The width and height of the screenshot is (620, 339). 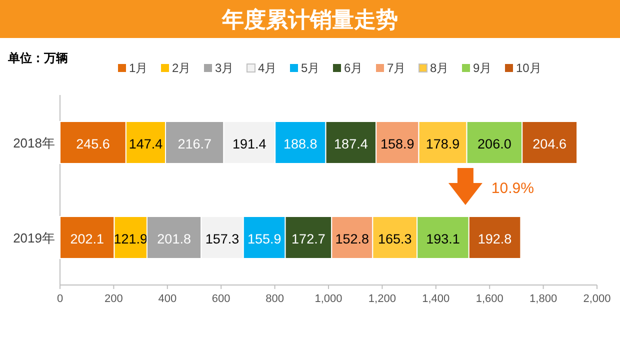 I want to click on x-tick-label: 1,400, so click(x=436, y=299).